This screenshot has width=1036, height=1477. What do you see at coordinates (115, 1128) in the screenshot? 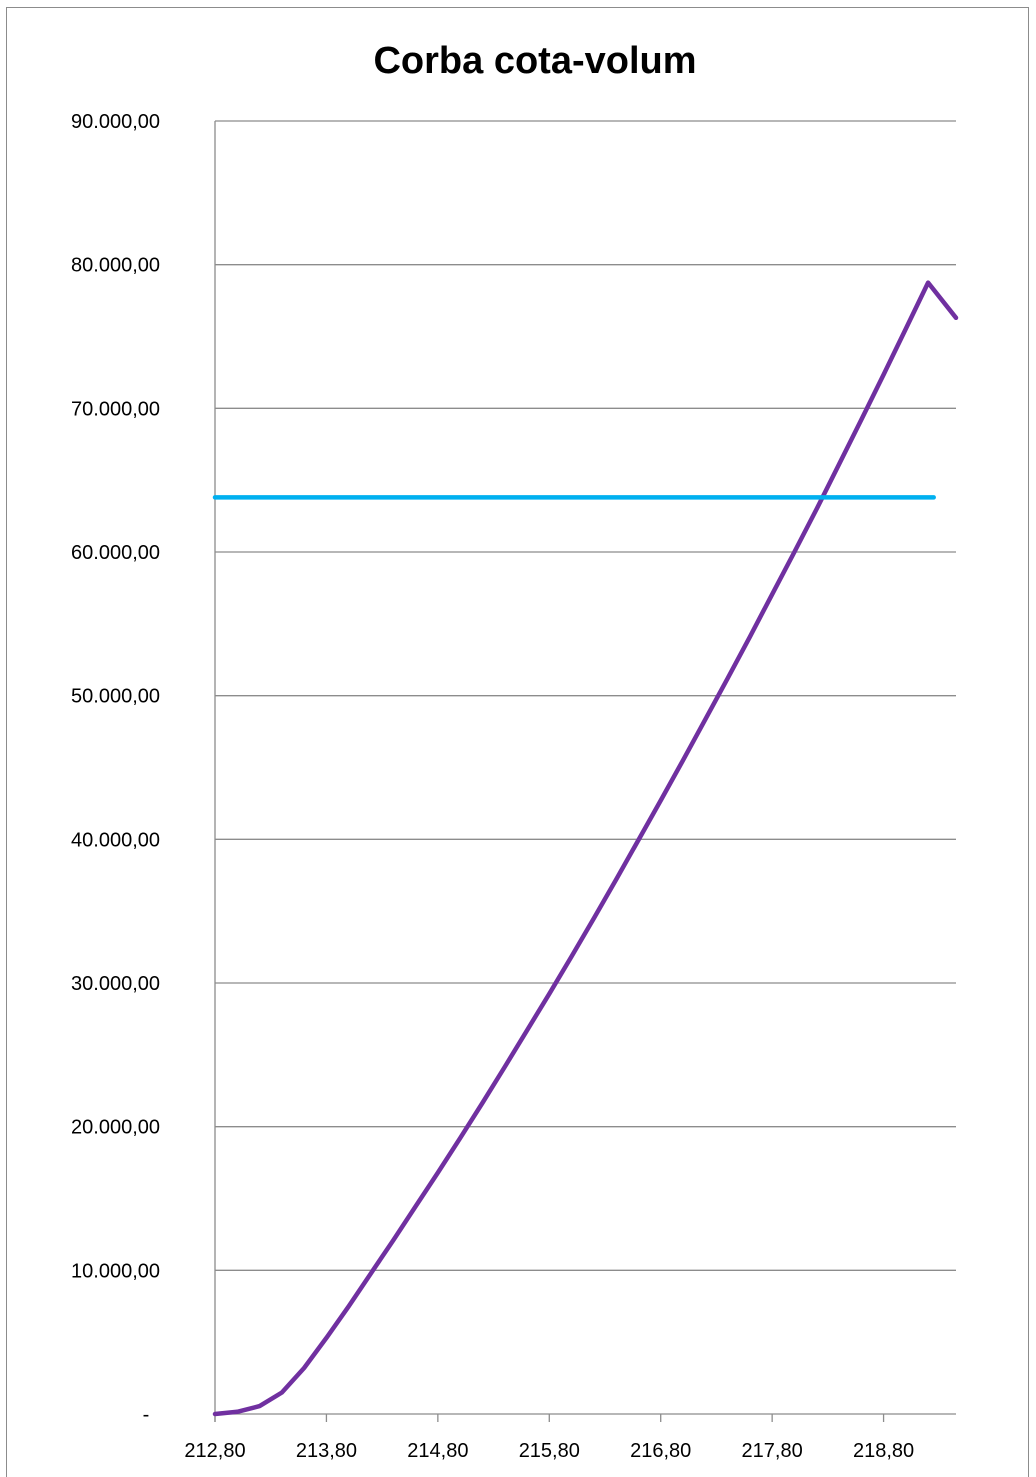
I see `y-tick-label: 20.000,00` at bounding box center [115, 1128].